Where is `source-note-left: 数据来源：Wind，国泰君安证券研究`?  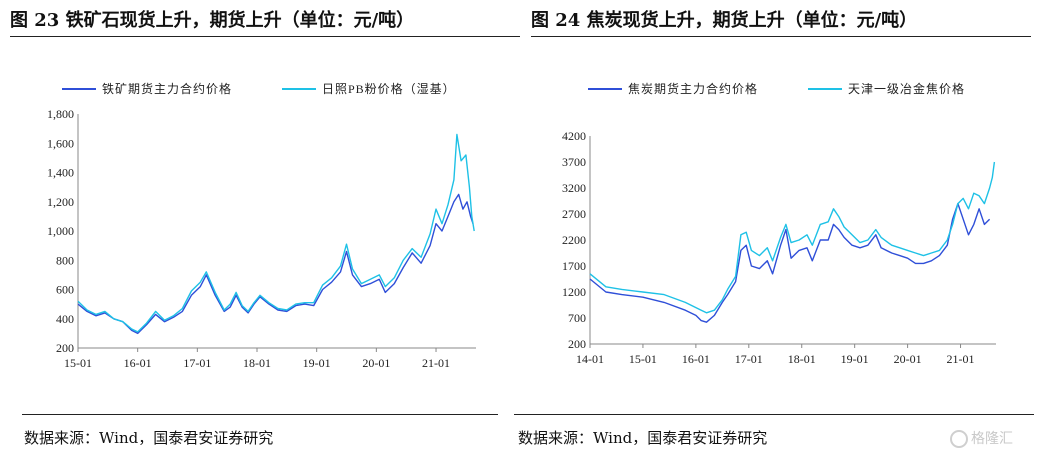
source-note-left: 数据来源：Wind，国泰君安证券研究 is located at coordinates (149, 438).